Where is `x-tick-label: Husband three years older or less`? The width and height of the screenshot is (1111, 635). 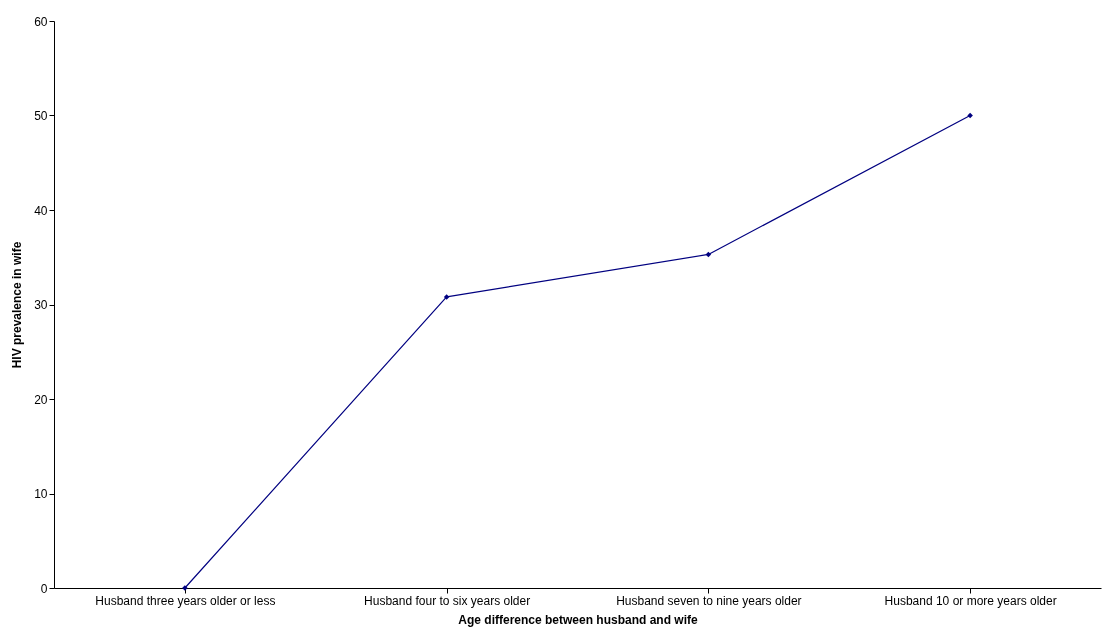
x-tick-label: Husband three years older or less is located at coordinates (185, 600).